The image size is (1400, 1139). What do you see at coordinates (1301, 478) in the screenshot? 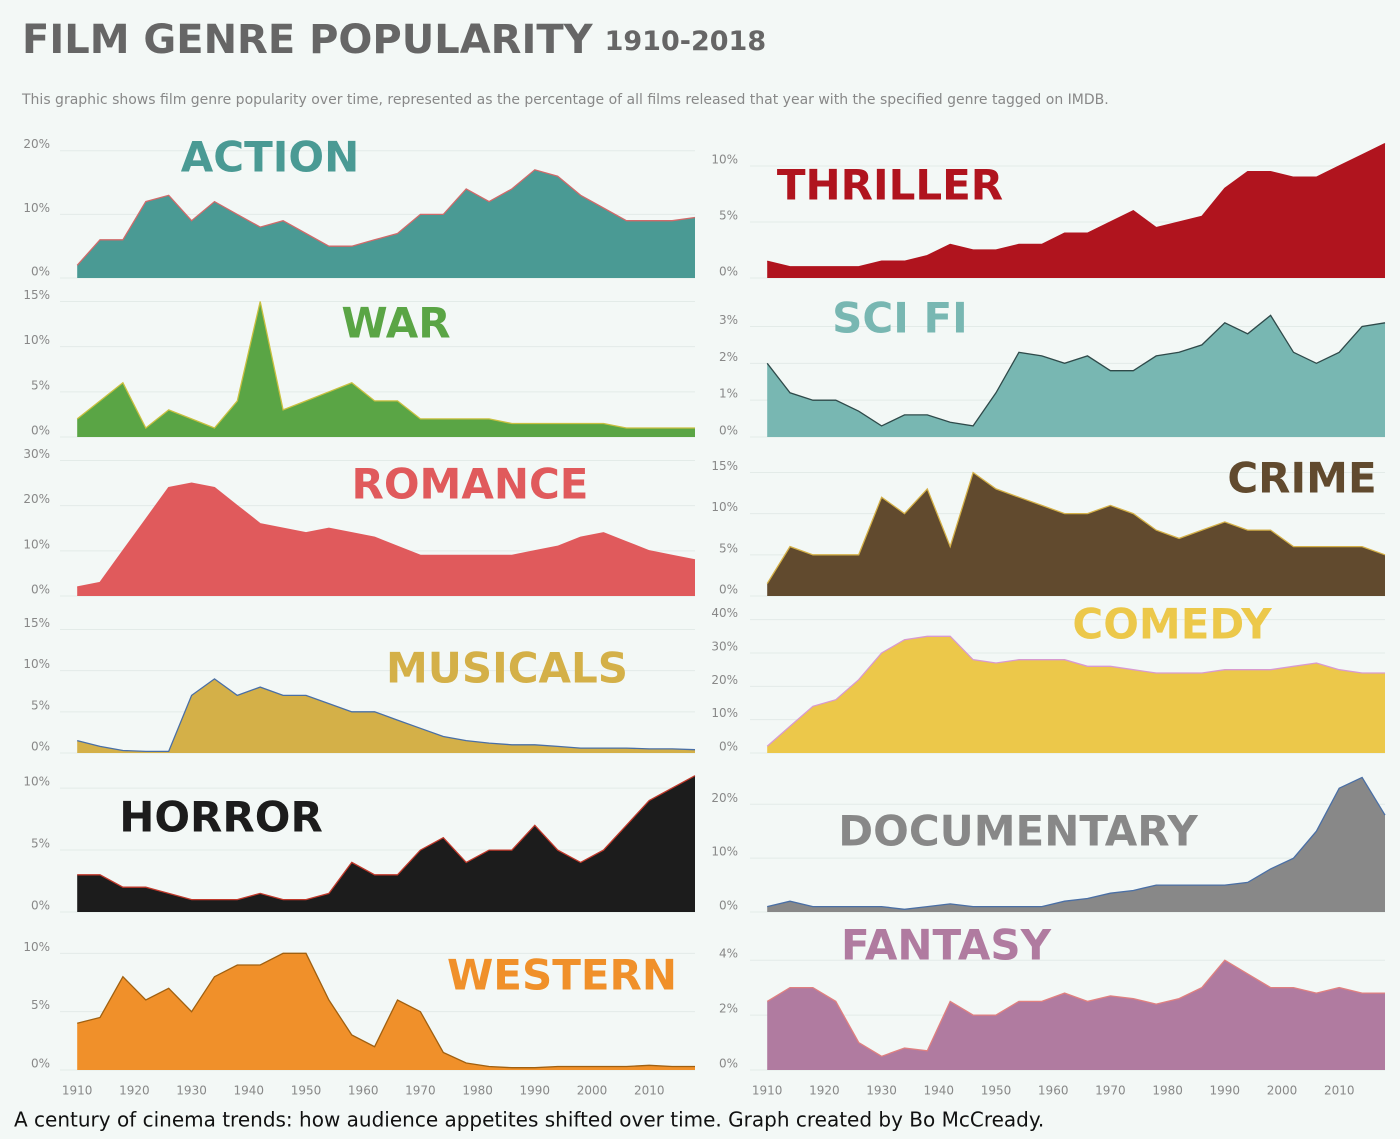
I see `genre-title: CRIME` at bounding box center [1301, 478].